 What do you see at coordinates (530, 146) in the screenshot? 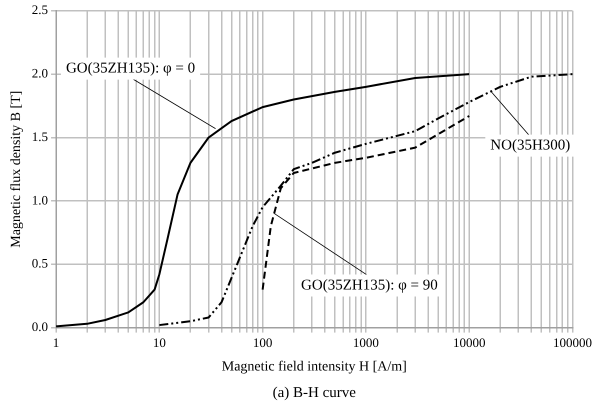
I see `annotation: NO(35H300)` at bounding box center [530, 146].